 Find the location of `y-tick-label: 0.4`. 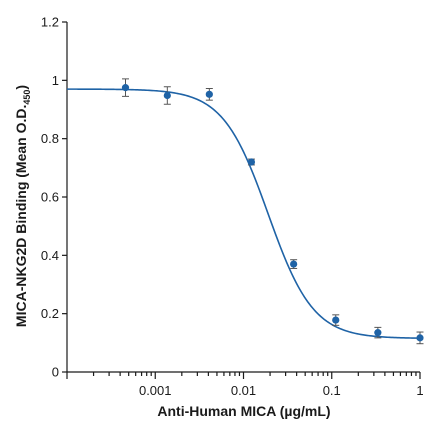

y-tick-label: 0.4 is located at coordinates (50, 255).